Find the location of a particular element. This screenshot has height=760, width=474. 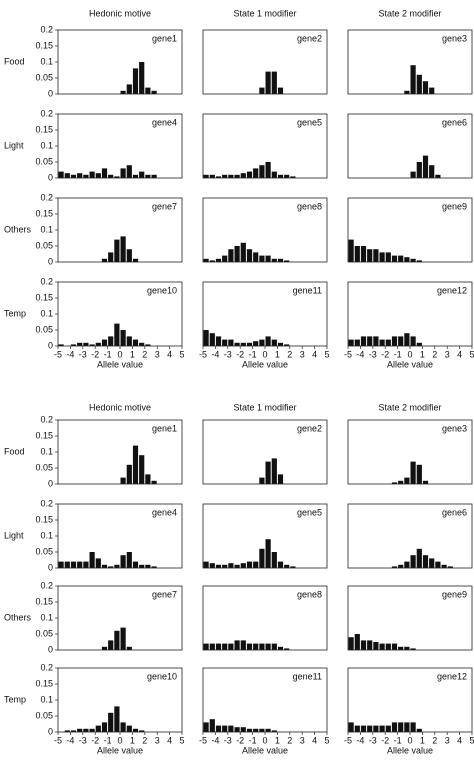

row-label: Temp is located at coordinates (15, 313).